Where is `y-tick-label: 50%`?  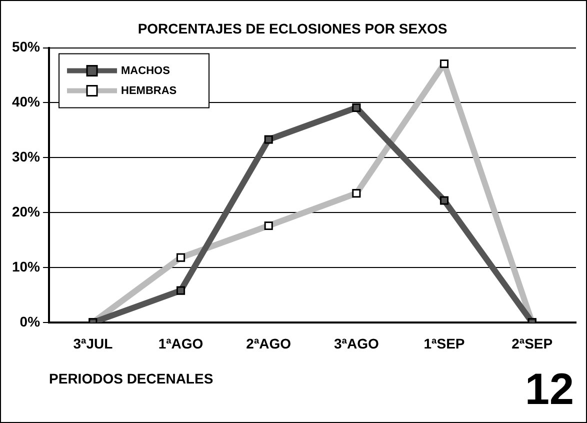 y-tick-label: 50% is located at coordinates (26, 46).